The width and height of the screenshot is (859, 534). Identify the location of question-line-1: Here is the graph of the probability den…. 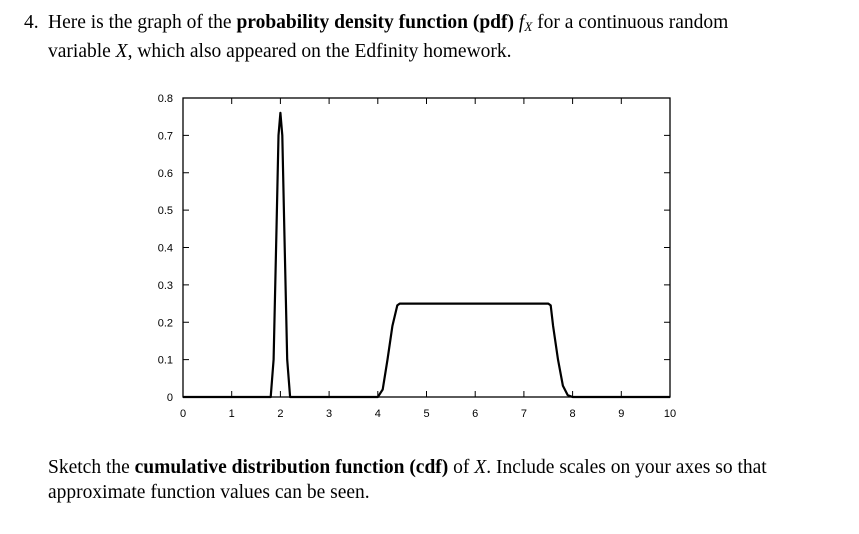
(424, 24).